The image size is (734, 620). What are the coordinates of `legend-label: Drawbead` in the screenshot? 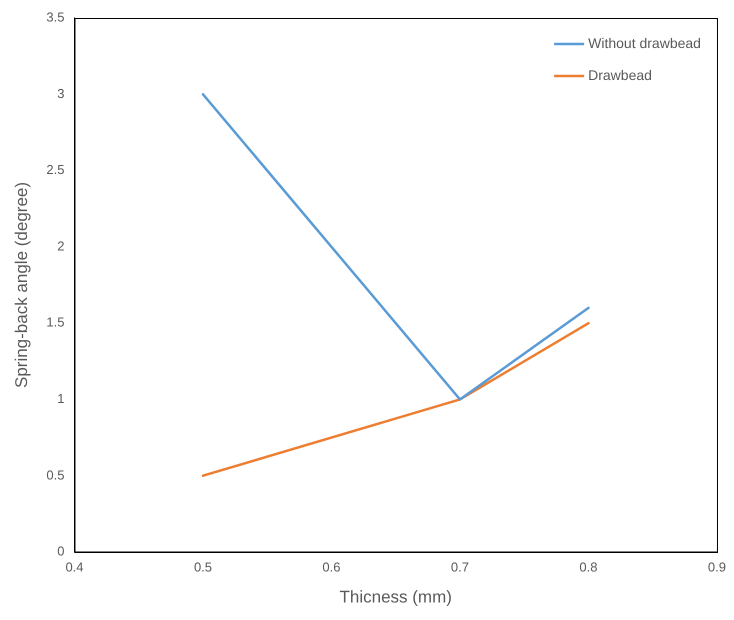 It's located at (620, 74).